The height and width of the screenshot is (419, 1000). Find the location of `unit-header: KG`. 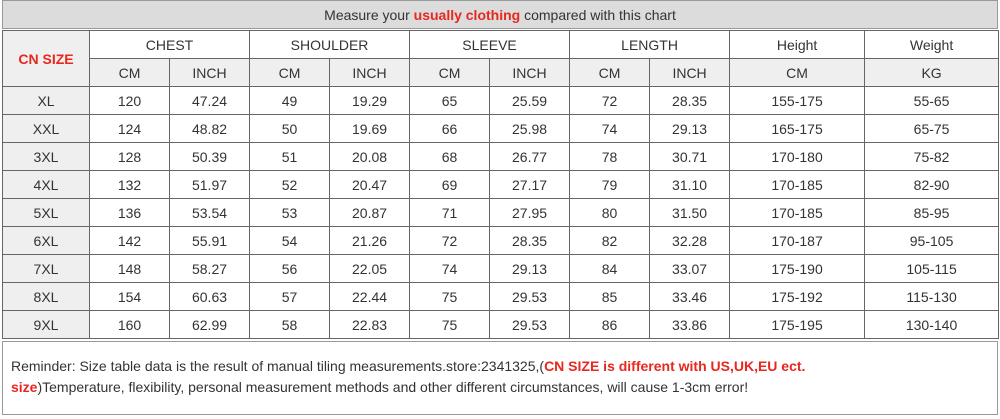

unit-header: KG is located at coordinates (932, 72).